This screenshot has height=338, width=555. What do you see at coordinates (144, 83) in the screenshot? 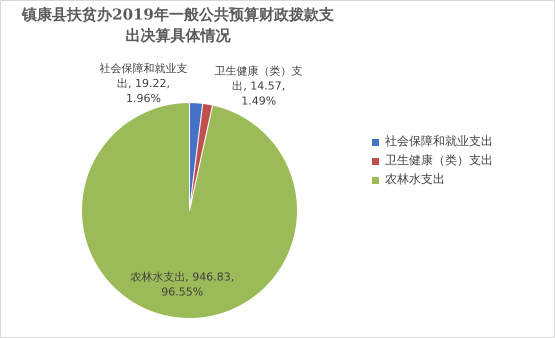
I see `data-label: 社会保障和就业支出, 19.22, 1.96%` at bounding box center [144, 83].